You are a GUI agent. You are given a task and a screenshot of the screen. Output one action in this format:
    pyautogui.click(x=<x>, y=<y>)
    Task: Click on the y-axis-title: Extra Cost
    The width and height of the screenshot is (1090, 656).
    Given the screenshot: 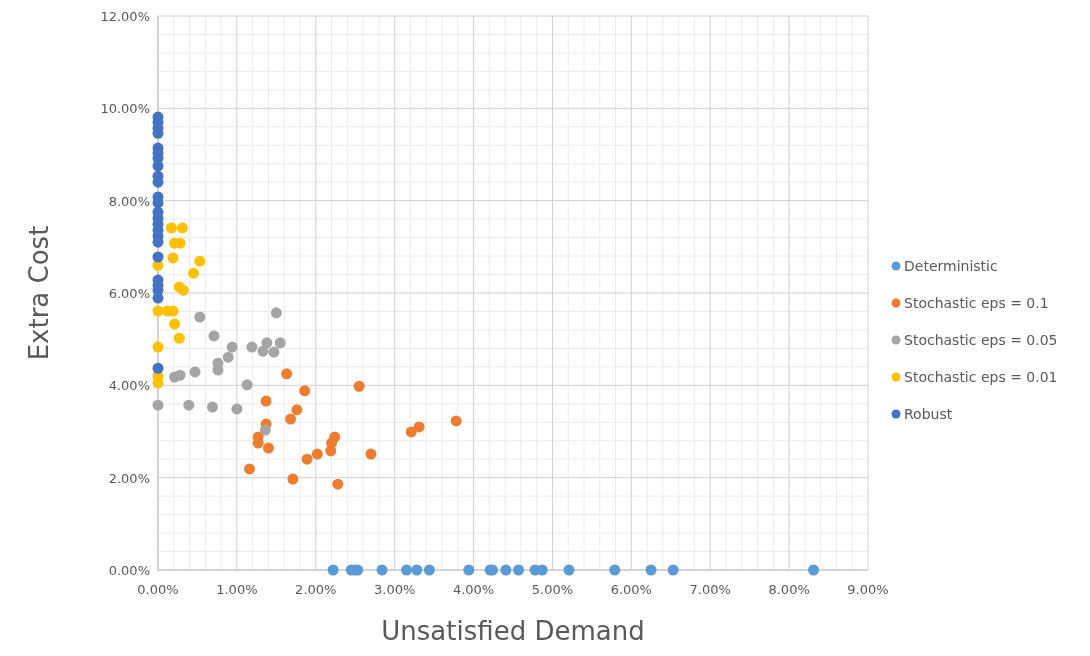 What is the action you would take?
    pyautogui.click(x=39, y=293)
    